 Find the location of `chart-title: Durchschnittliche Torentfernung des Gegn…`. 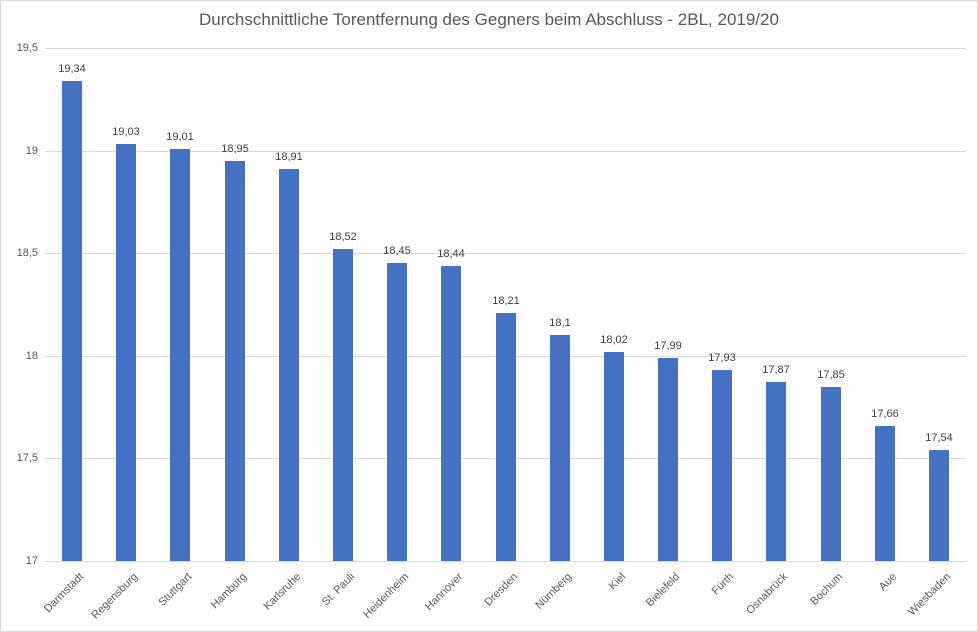

chart-title: Durchschnittliche Torentfernung des Gegn… is located at coordinates (489, 19).